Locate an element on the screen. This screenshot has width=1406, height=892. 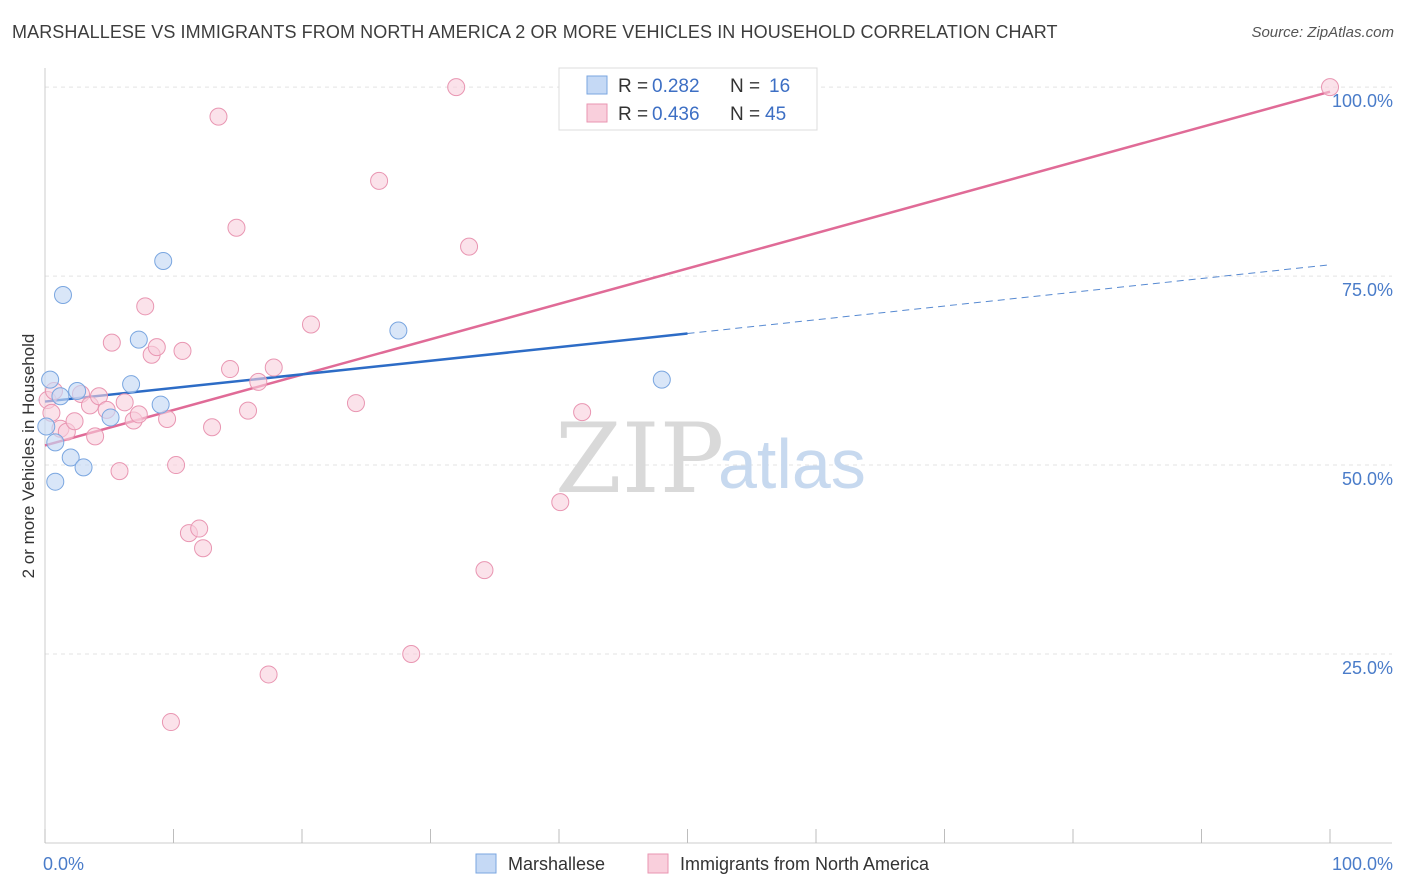
y-tick-label: 100.0% is located at coordinates (1362, 101).